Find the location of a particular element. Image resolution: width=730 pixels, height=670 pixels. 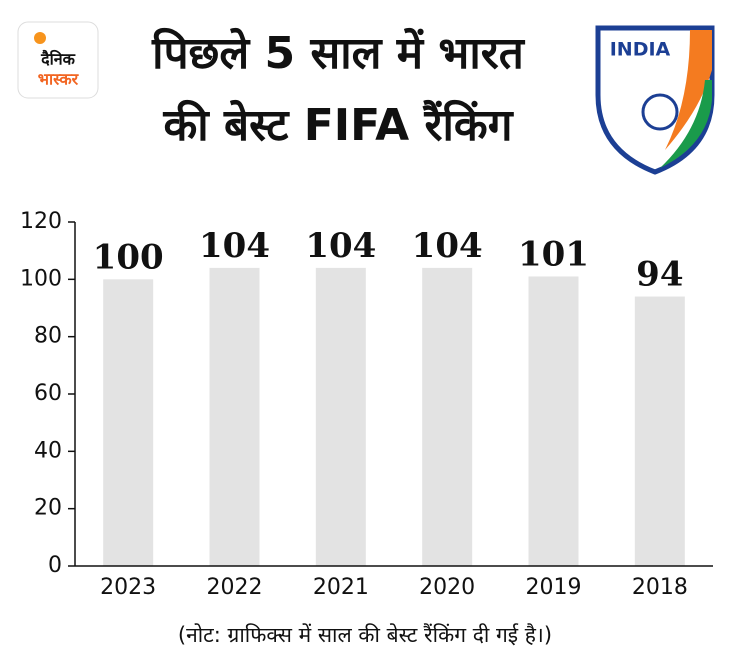

chart-title: की बेस्ट FIFA रैंकिंग is located at coordinates (338, 125).